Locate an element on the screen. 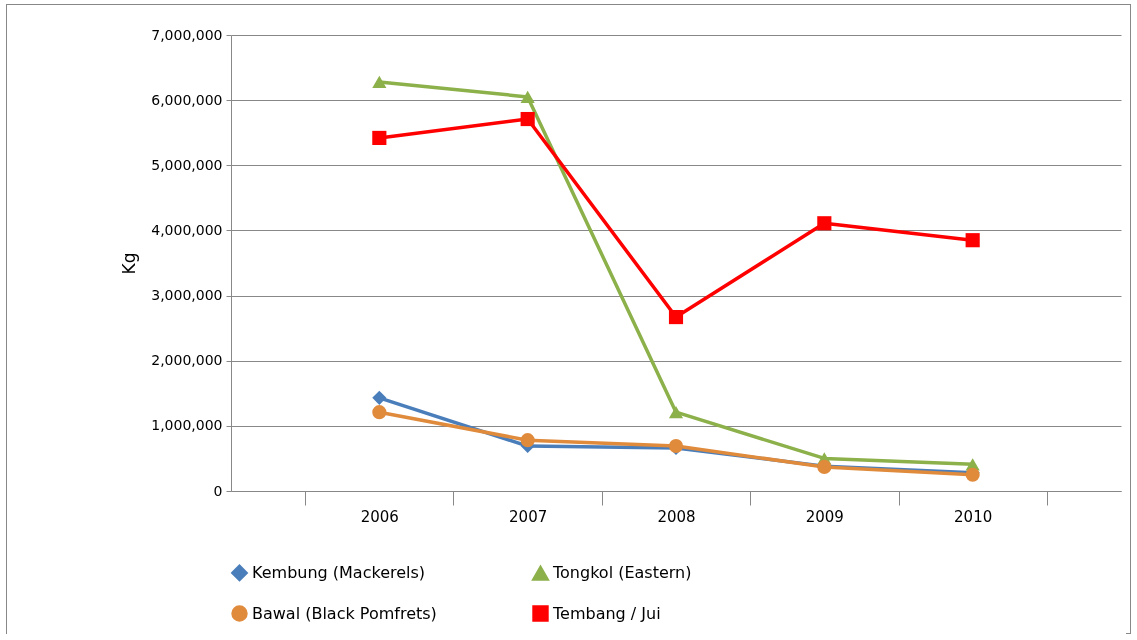 The image size is (1137, 640). y-axis-title: Kg is located at coordinates (129, 263).